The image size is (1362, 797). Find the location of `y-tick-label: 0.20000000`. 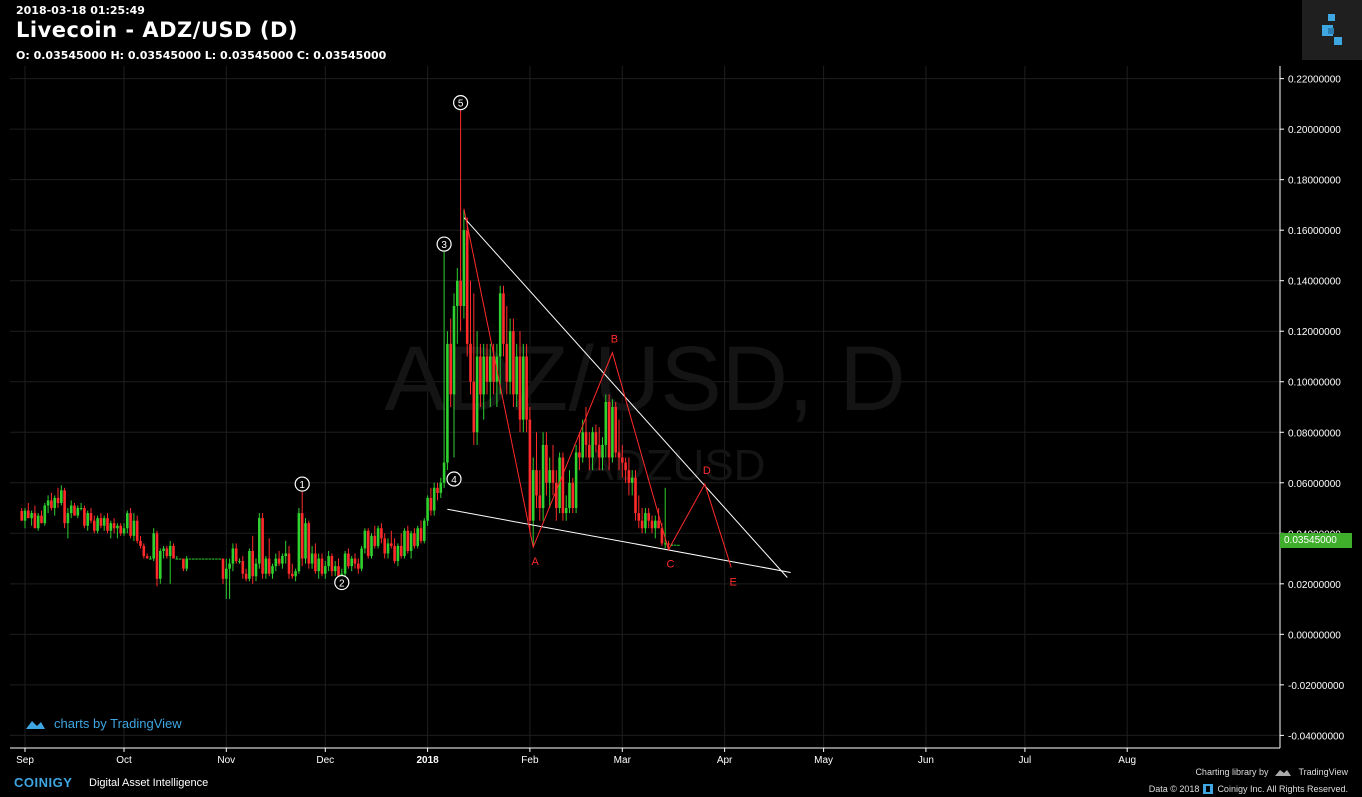

y-tick-label: 0.20000000 is located at coordinates (1314, 130).